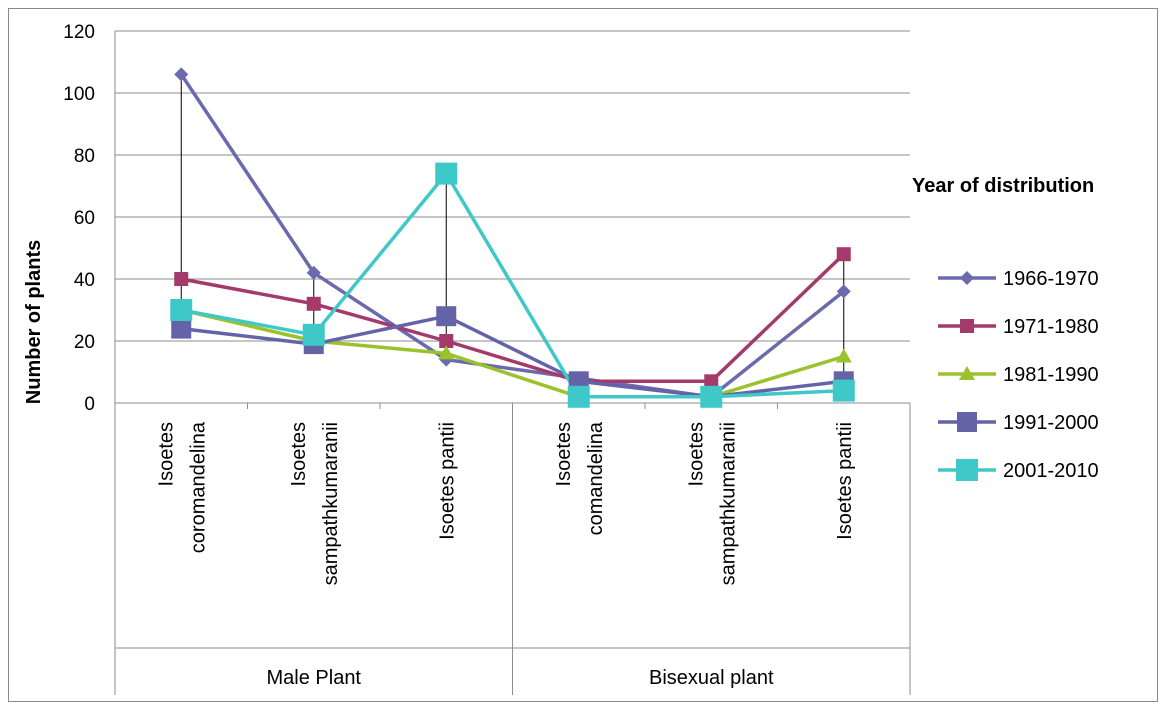 This screenshot has height=710, width=1165. What do you see at coordinates (34, 322) in the screenshot?
I see `y-axis-title: Number of plants` at bounding box center [34, 322].